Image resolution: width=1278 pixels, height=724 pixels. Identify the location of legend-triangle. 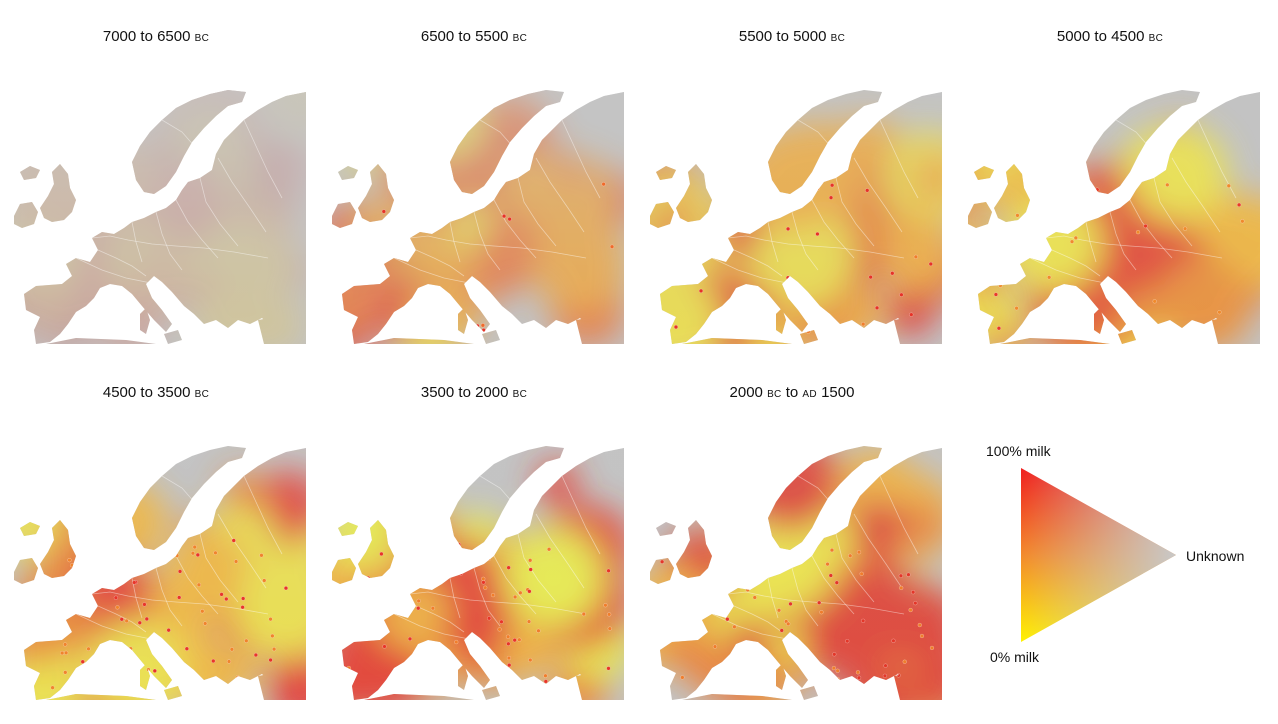
(1098, 555).